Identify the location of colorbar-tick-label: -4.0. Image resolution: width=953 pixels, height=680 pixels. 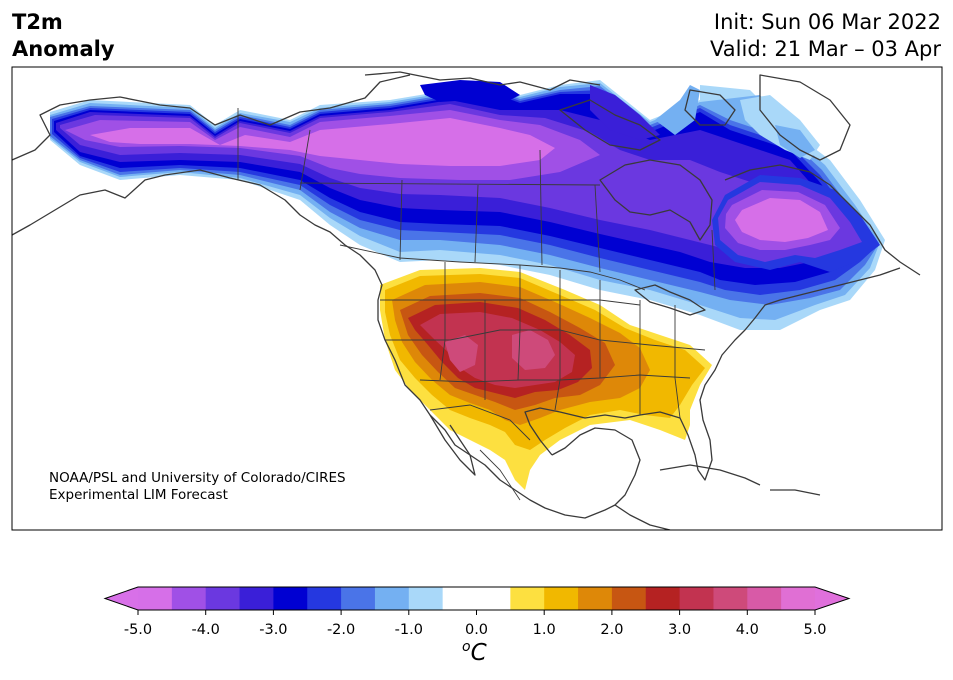
(205, 630).